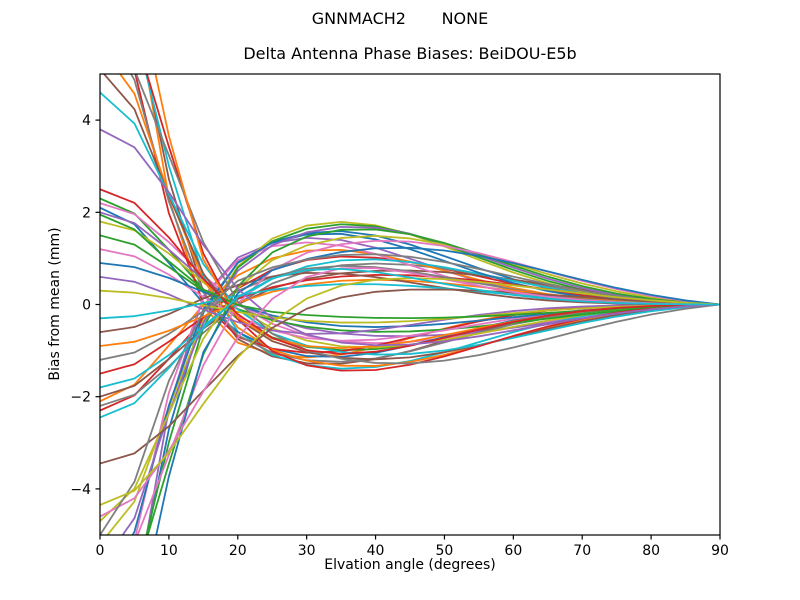 Image resolution: width=800 pixels, height=600 pixels. Describe the element at coordinates (55, 304) in the screenshot. I see `y-axis-label: Bias from mean (mm)` at that location.